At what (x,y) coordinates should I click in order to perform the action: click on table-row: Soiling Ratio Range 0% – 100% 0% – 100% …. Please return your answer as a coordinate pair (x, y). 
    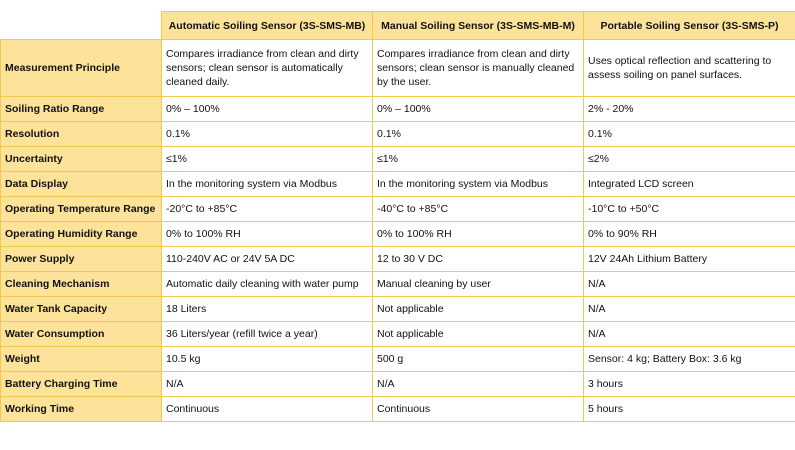
    Looking at the image, I should click on (397, 109).